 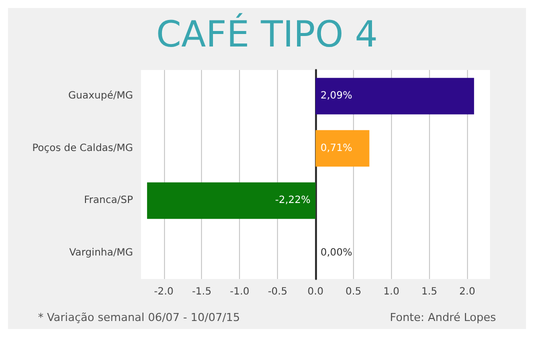 What do you see at coordinates (336, 252) in the screenshot?
I see `data-label: 0,00%` at bounding box center [336, 252].